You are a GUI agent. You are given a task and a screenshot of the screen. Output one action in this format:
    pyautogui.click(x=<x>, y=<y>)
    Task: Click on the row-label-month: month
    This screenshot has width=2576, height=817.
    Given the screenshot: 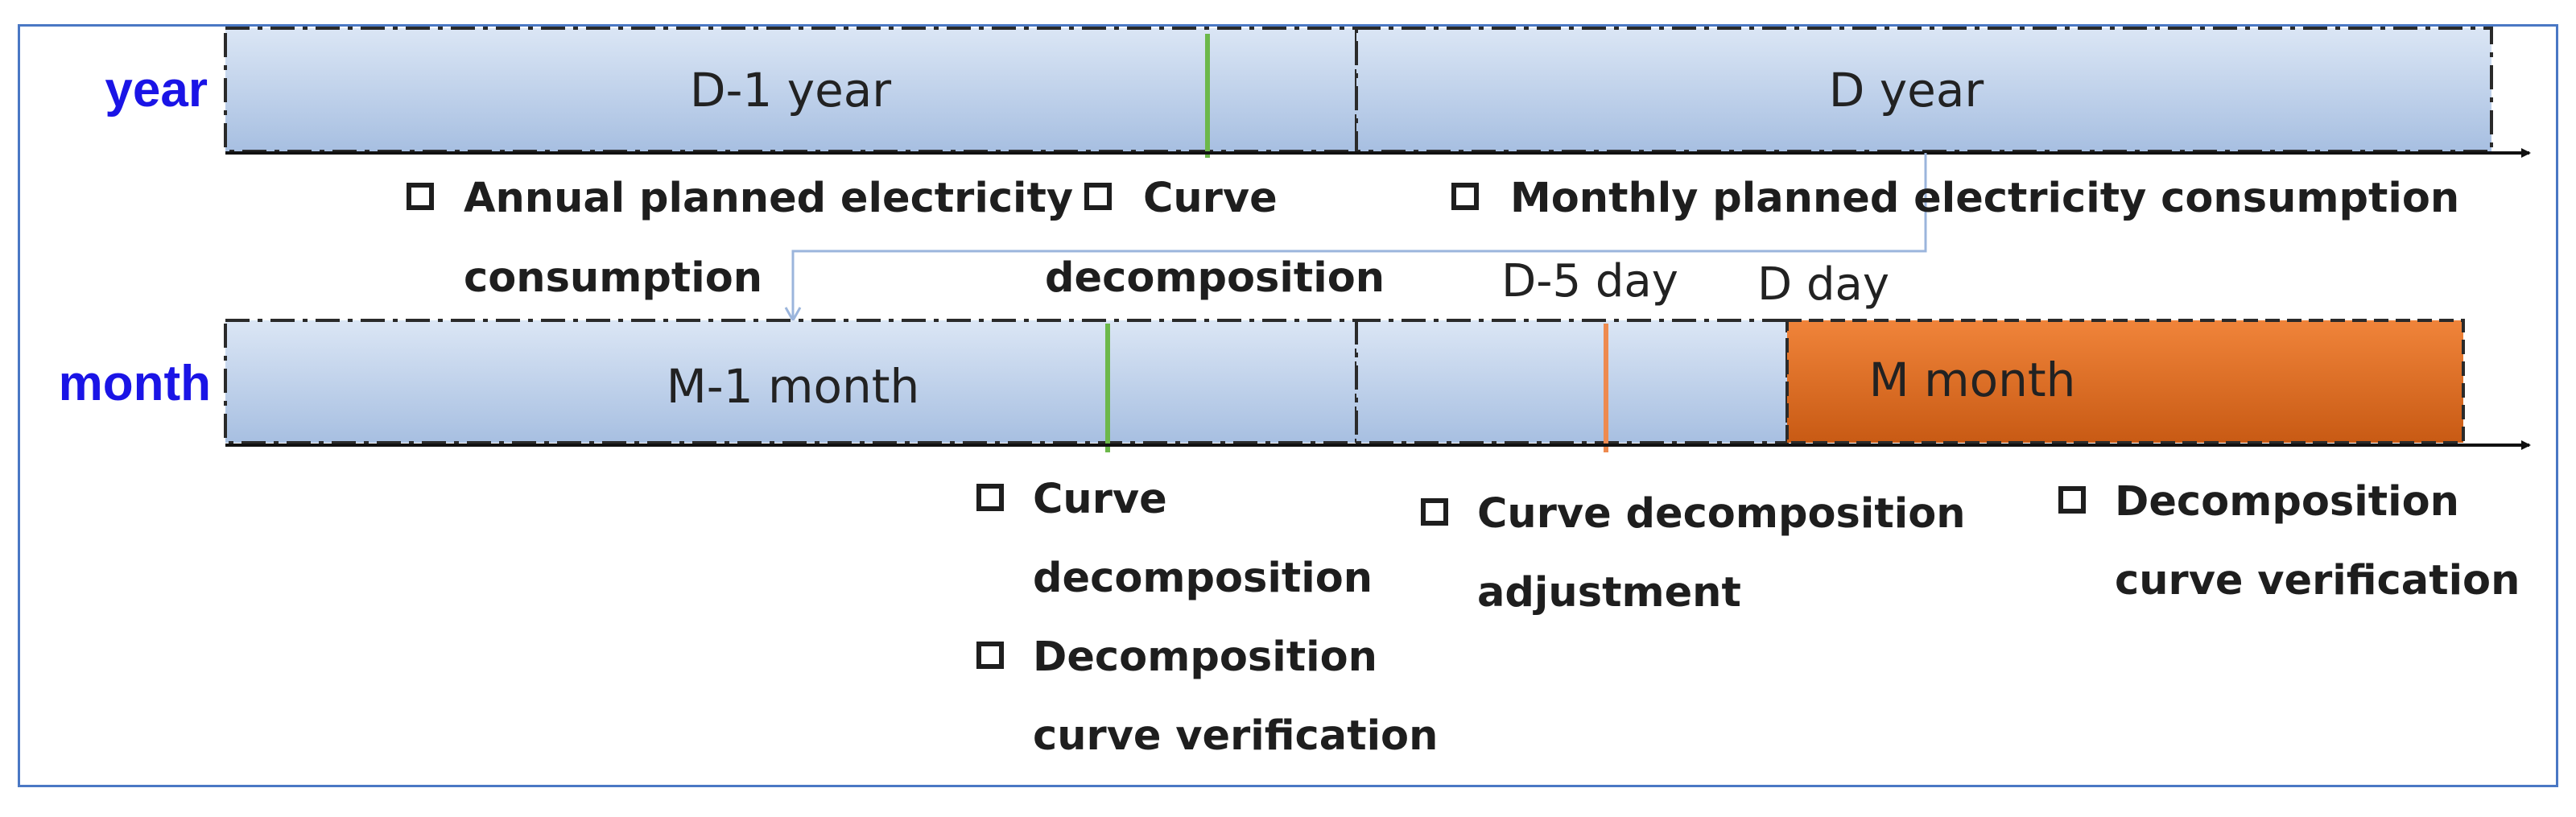 What is the action you would take?
    pyautogui.click(x=135, y=383)
    